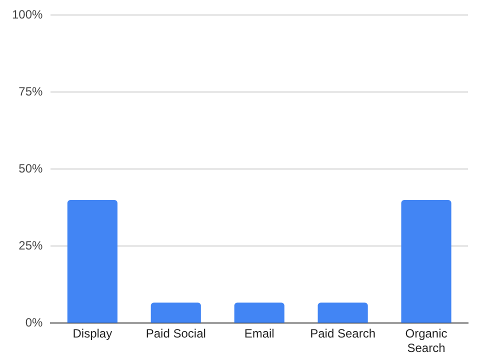 The height and width of the screenshot is (364, 480). What do you see at coordinates (176, 333) in the screenshot?
I see `x-tick-label: Paid Social` at bounding box center [176, 333].